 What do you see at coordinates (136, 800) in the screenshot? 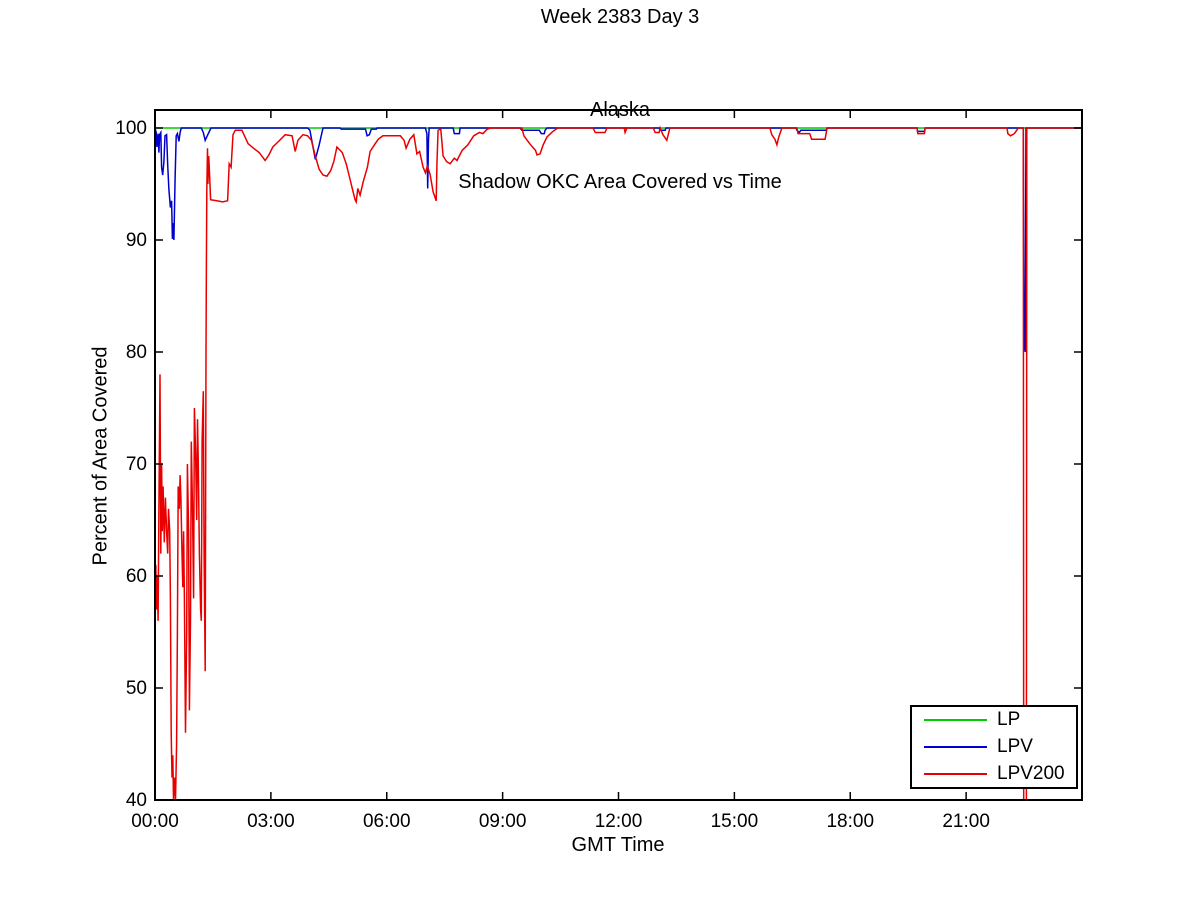
I see `y-tick-label: 40` at bounding box center [136, 800].